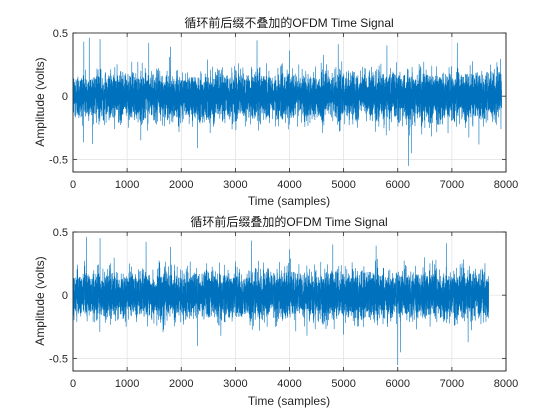 The image size is (560, 420). What do you see at coordinates (288, 221) in the screenshot?
I see `chart-title: 循环前后缀叠加的OFDM Time Signal` at bounding box center [288, 221].